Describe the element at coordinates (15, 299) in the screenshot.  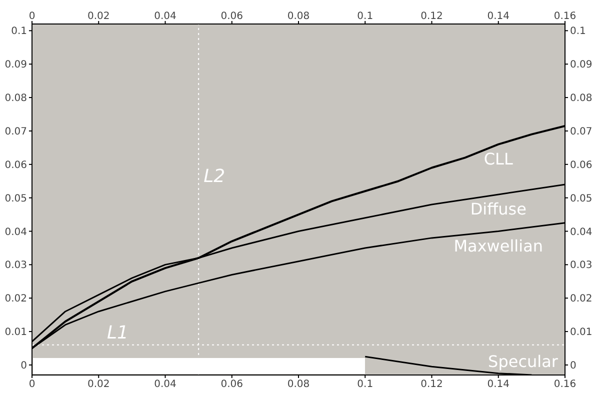
I see `y-tick-label: 0.02` at that location.